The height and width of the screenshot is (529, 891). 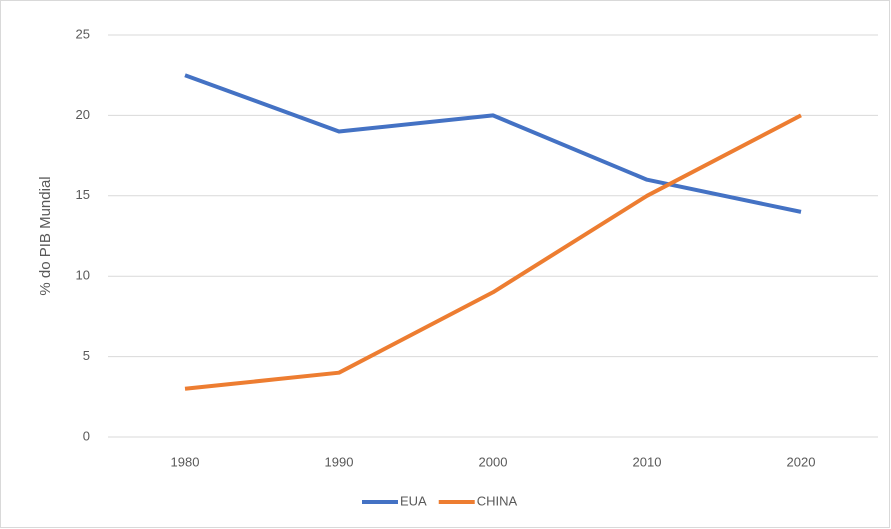 What do you see at coordinates (497, 500) in the screenshot?
I see `legend-label: CHINA` at bounding box center [497, 500].